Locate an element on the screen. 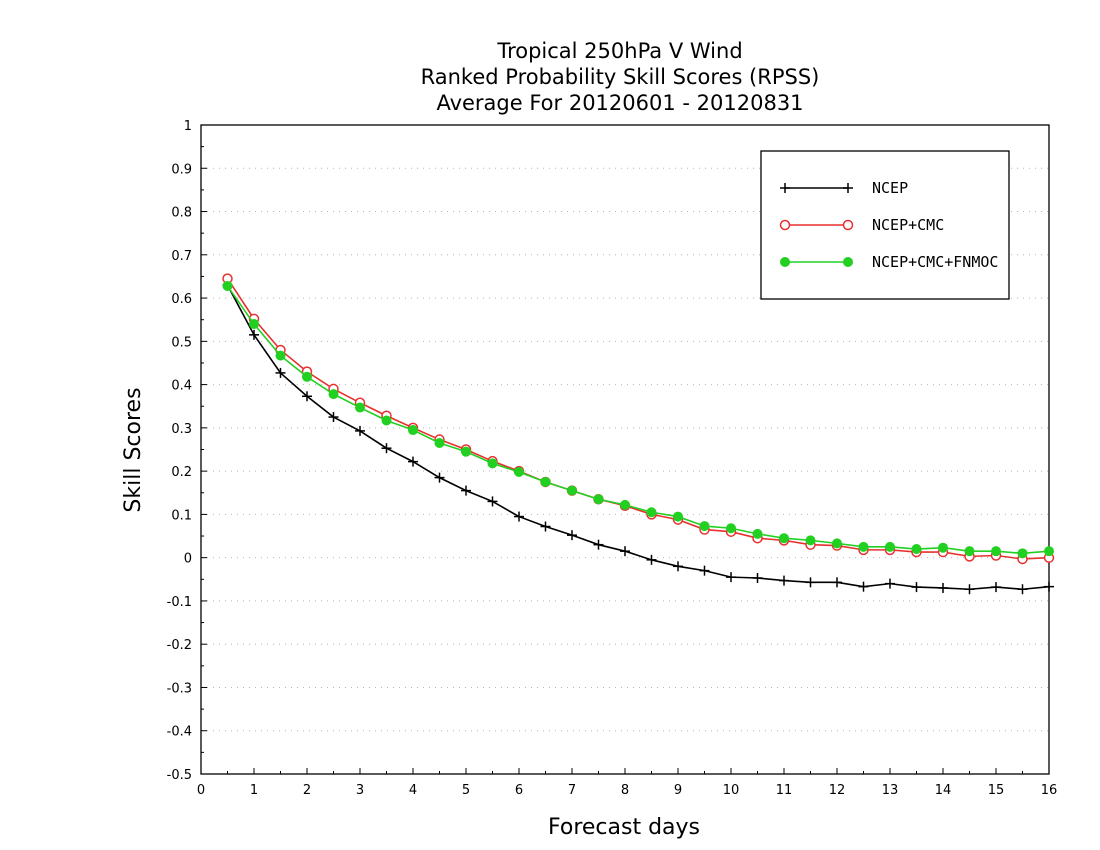  y-tick-label: 0.5 is located at coordinates (181, 342).